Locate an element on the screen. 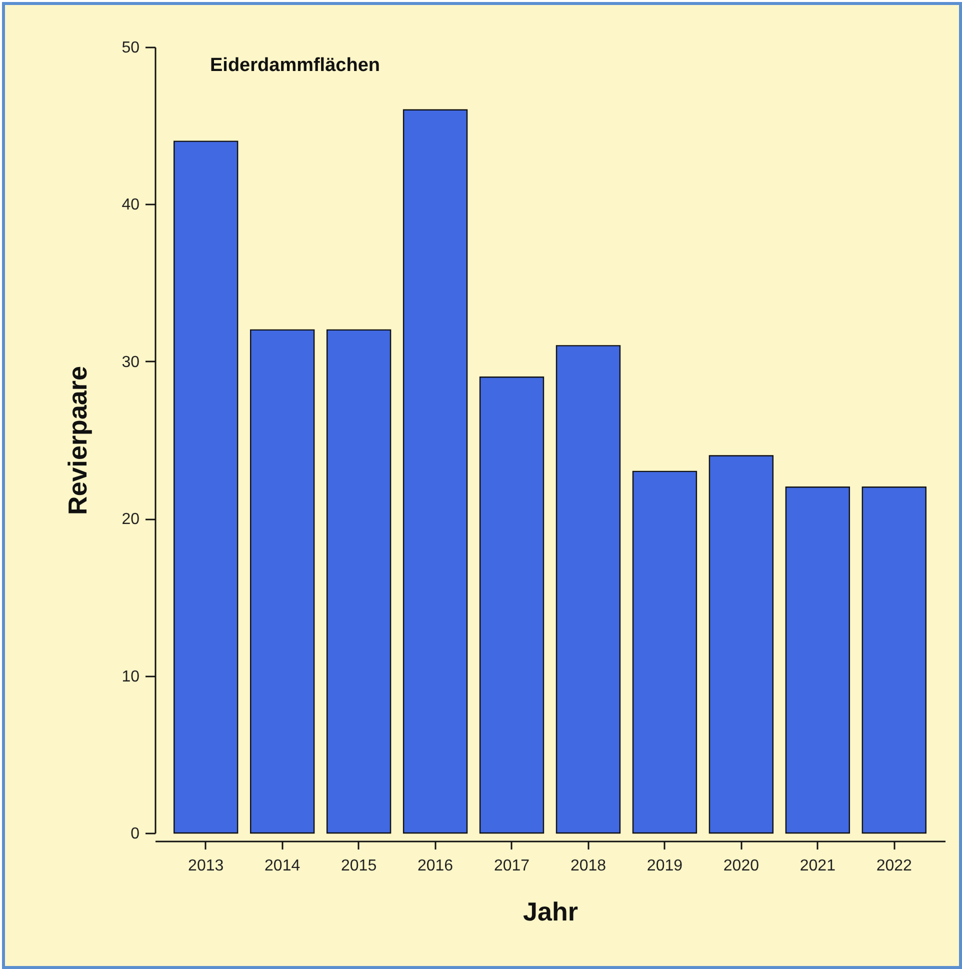 The width and height of the screenshot is (962, 969). x-tick-label: 2013 is located at coordinates (206, 866).